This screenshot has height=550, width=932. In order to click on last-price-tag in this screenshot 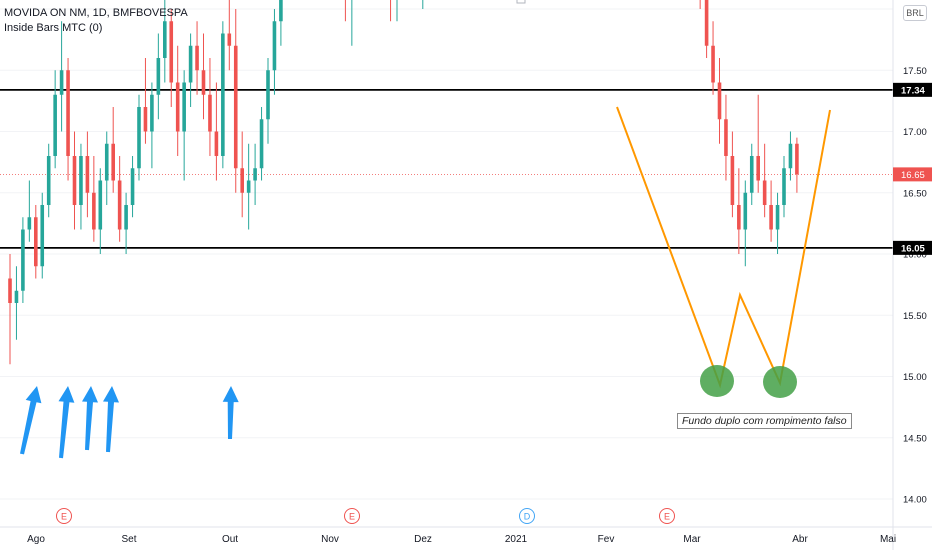, I will do `click(912, 174)`.